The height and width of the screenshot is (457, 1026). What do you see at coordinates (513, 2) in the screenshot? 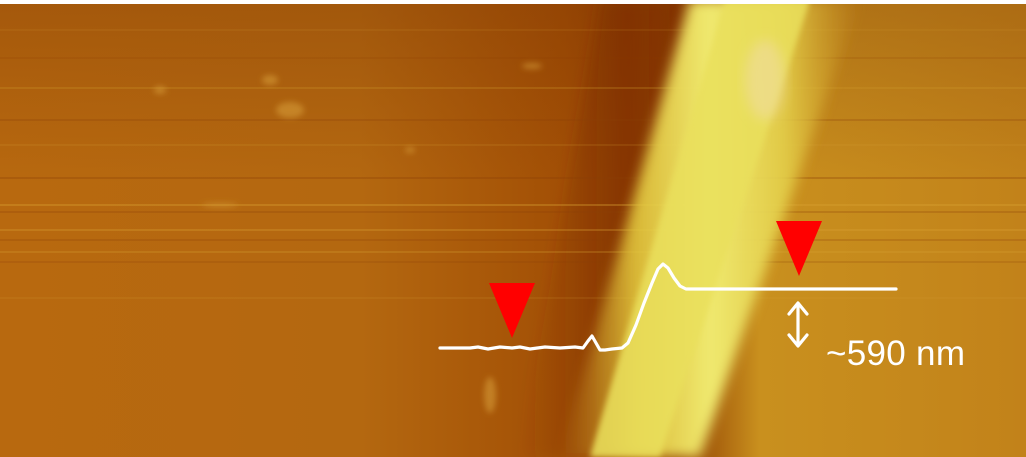
I see `top-border` at bounding box center [513, 2].